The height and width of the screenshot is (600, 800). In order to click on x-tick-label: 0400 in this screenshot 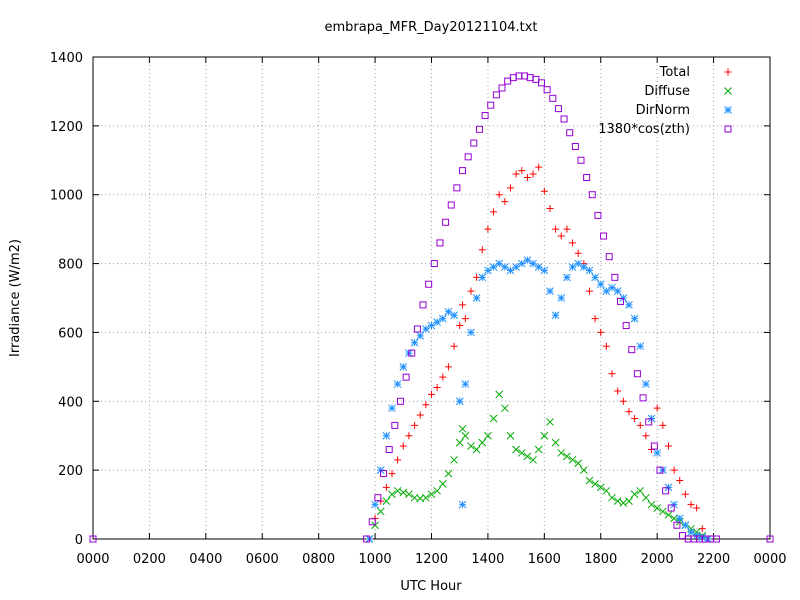, I will do `click(205, 559)`.